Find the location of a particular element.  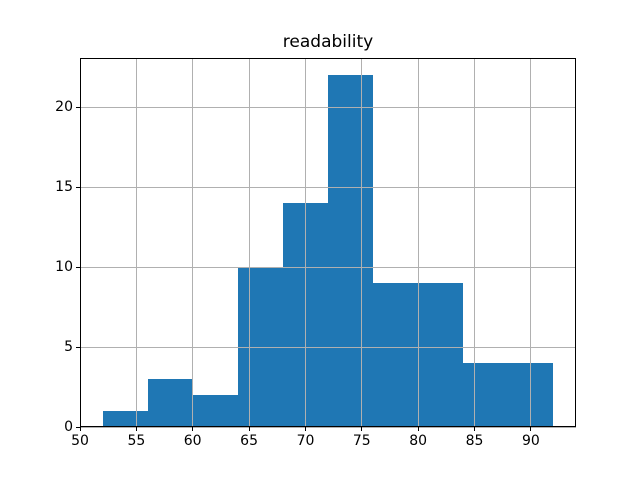

x-tick-label: 90 is located at coordinates (530, 441).